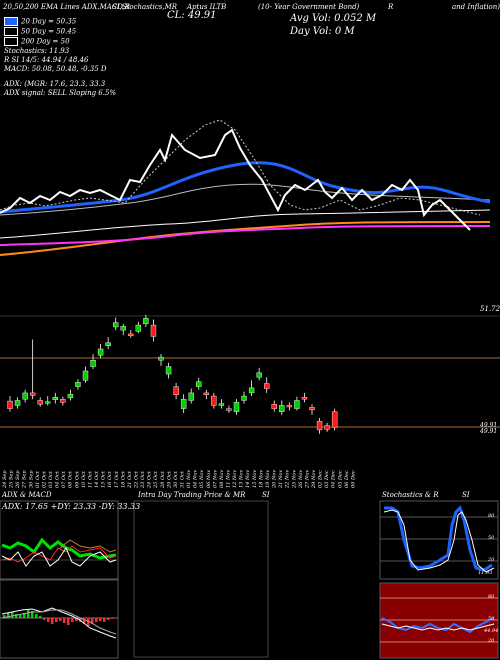  What do you see at coordinates (45, 41) in the screenshot?
I see `ema200-label: 200 Day = 50` at bounding box center [45, 41].